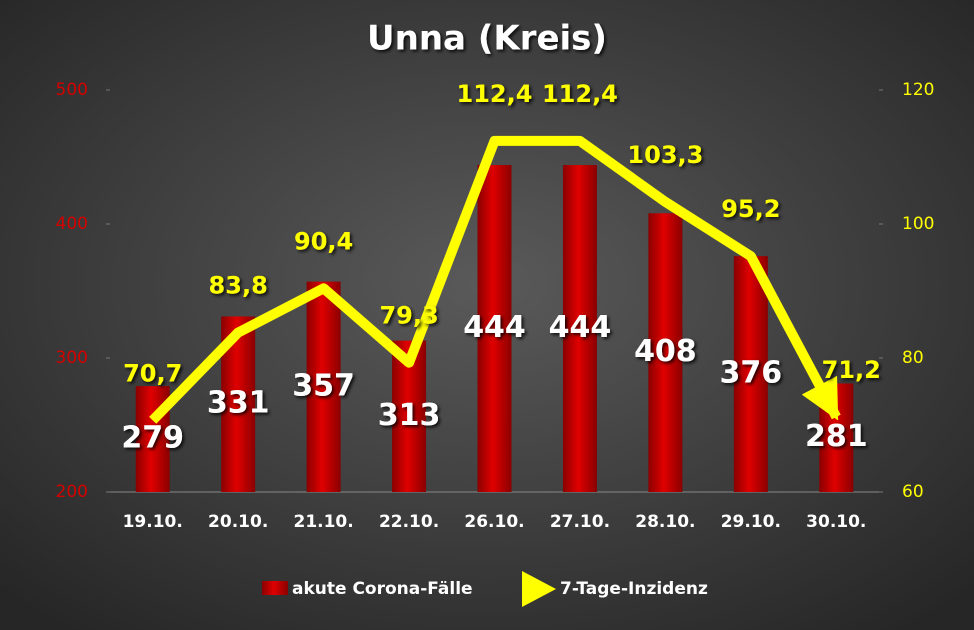 The image size is (974, 630). I want to click on x-tick-label: 30.10., so click(836, 522).